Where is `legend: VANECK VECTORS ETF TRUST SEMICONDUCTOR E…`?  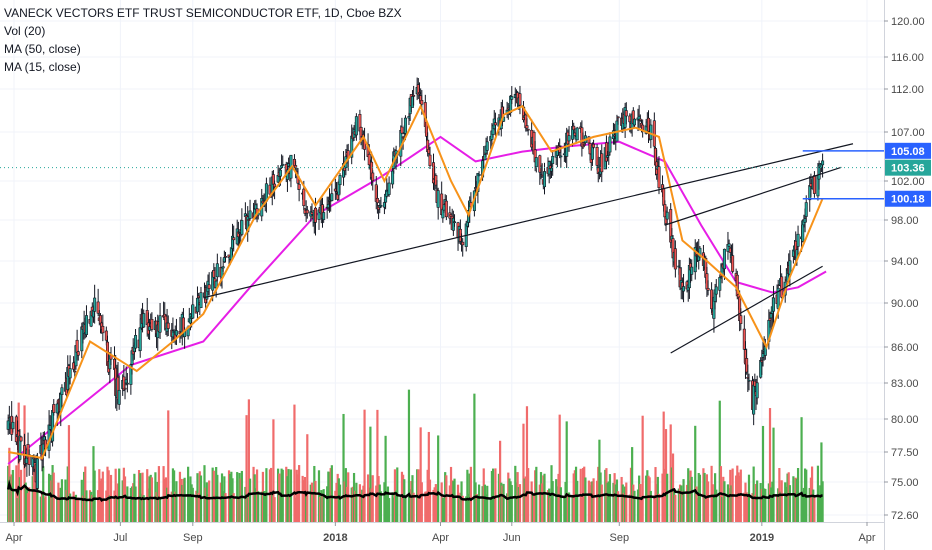 legend: VANECK VECTORS ETF TRUST SEMICONDUCTOR E… is located at coordinates (203, 40).